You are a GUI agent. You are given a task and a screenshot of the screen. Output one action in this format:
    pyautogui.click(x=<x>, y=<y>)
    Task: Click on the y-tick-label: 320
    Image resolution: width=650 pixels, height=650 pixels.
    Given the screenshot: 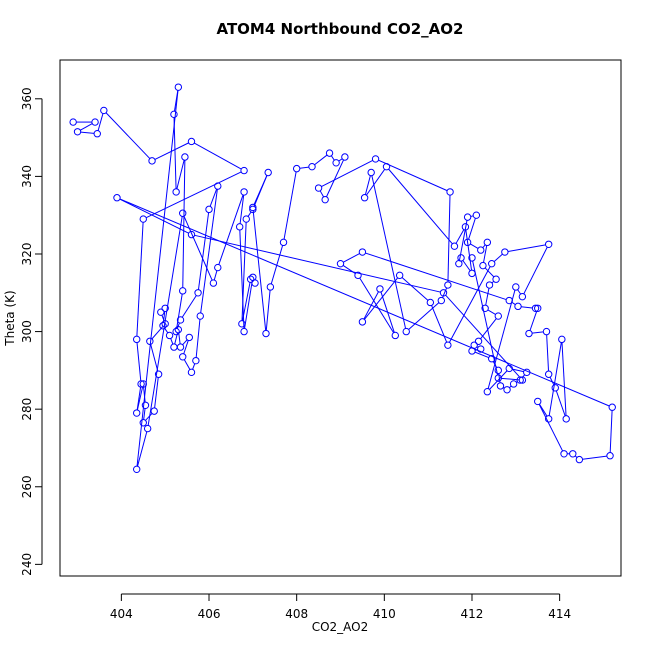 What is the action you would take?
    pyautogui.click(x=27, y=254)
    